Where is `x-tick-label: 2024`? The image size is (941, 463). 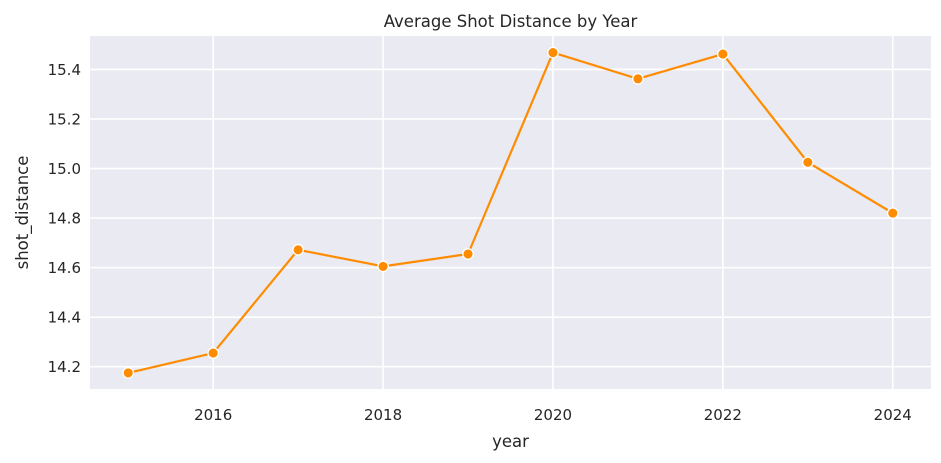 x-tick-label: 2024 is located at coordinates (893, 415).